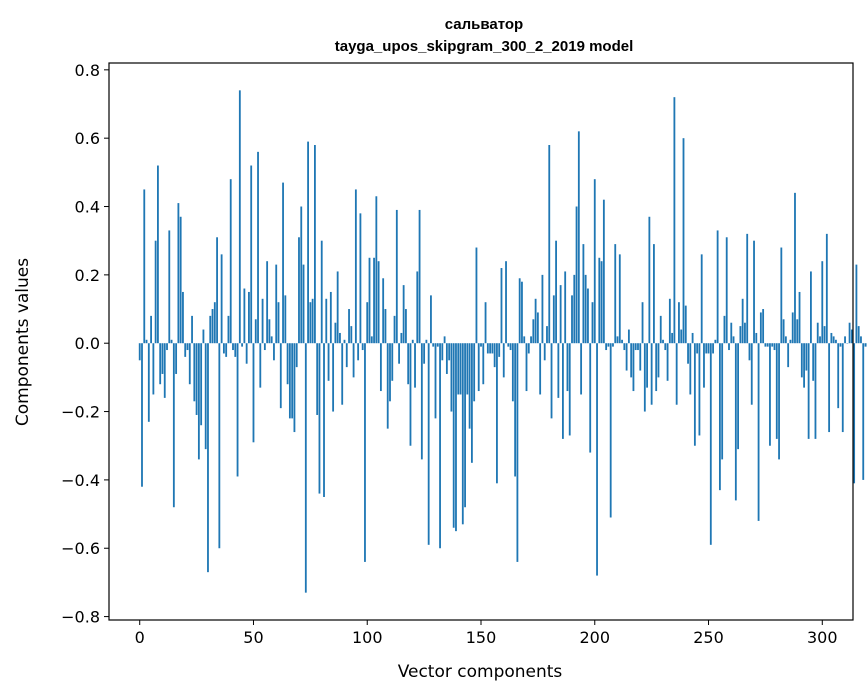  What do you see at coordinates (87, 343) in the screenshot?
I see `y-tick-label: 0.0` at bounding box center [87, 343].